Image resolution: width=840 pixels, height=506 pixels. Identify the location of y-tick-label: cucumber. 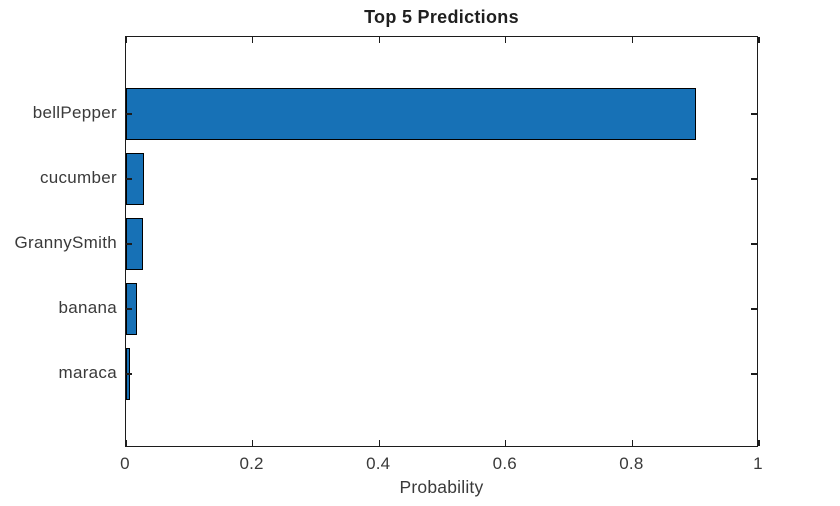
(78, 177).